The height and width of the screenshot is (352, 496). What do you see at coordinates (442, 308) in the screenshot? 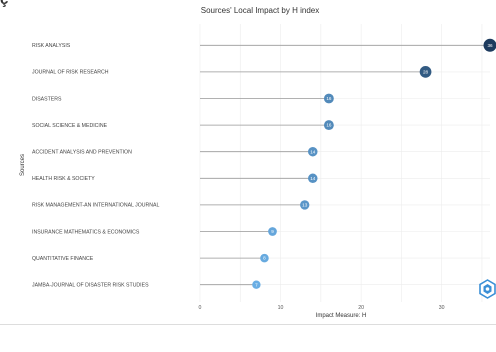
I see `x-tick-label: 30` at bounding box center [442, 308].